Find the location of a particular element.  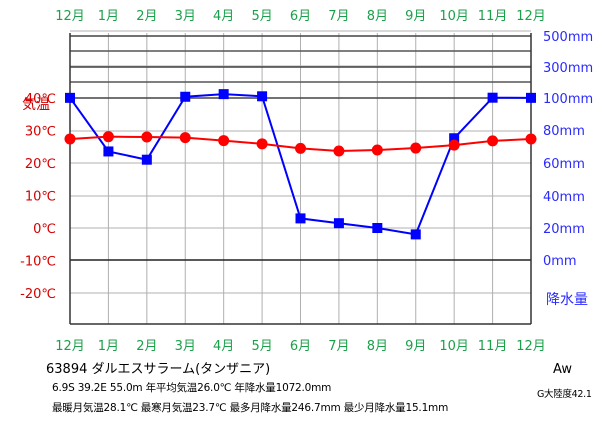

precipitation-tick-label: 100mm is located at coordinates (568, 99).